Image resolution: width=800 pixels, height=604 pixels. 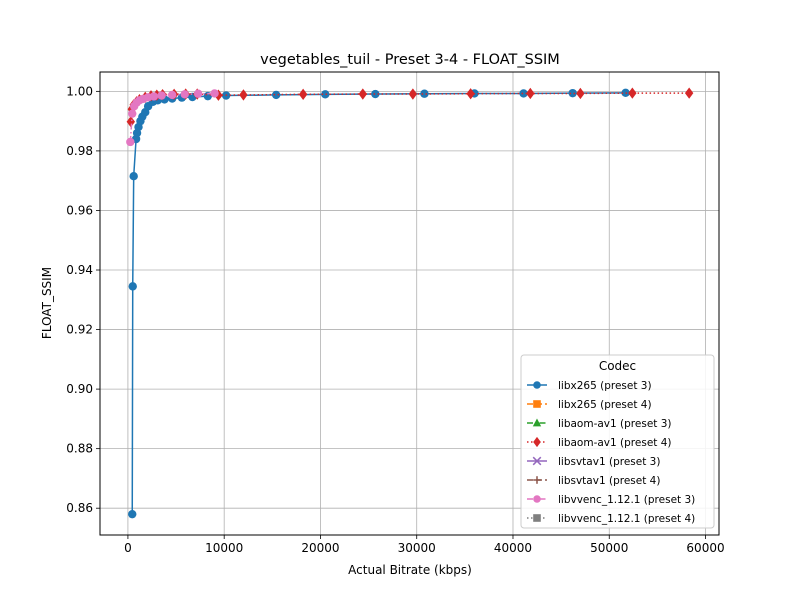 What do you see at coordinates (615, 443) in the screenshot?
I see `legend-label: libaom-av1 (preset 4)` at bounding box center [615, 443].